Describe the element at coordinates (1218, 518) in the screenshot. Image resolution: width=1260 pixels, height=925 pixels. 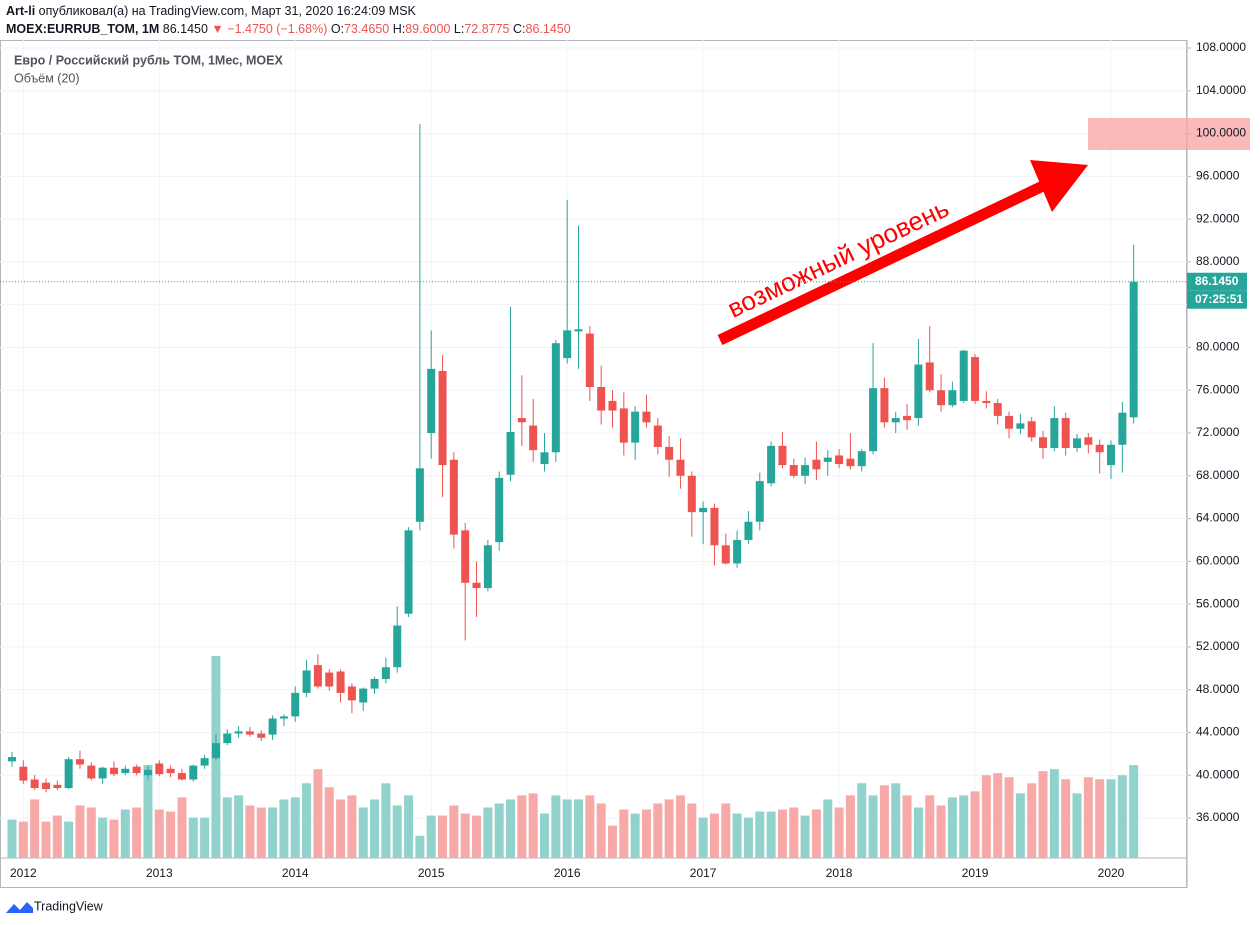
I see `y-tick-label: 64.0000` at that location.